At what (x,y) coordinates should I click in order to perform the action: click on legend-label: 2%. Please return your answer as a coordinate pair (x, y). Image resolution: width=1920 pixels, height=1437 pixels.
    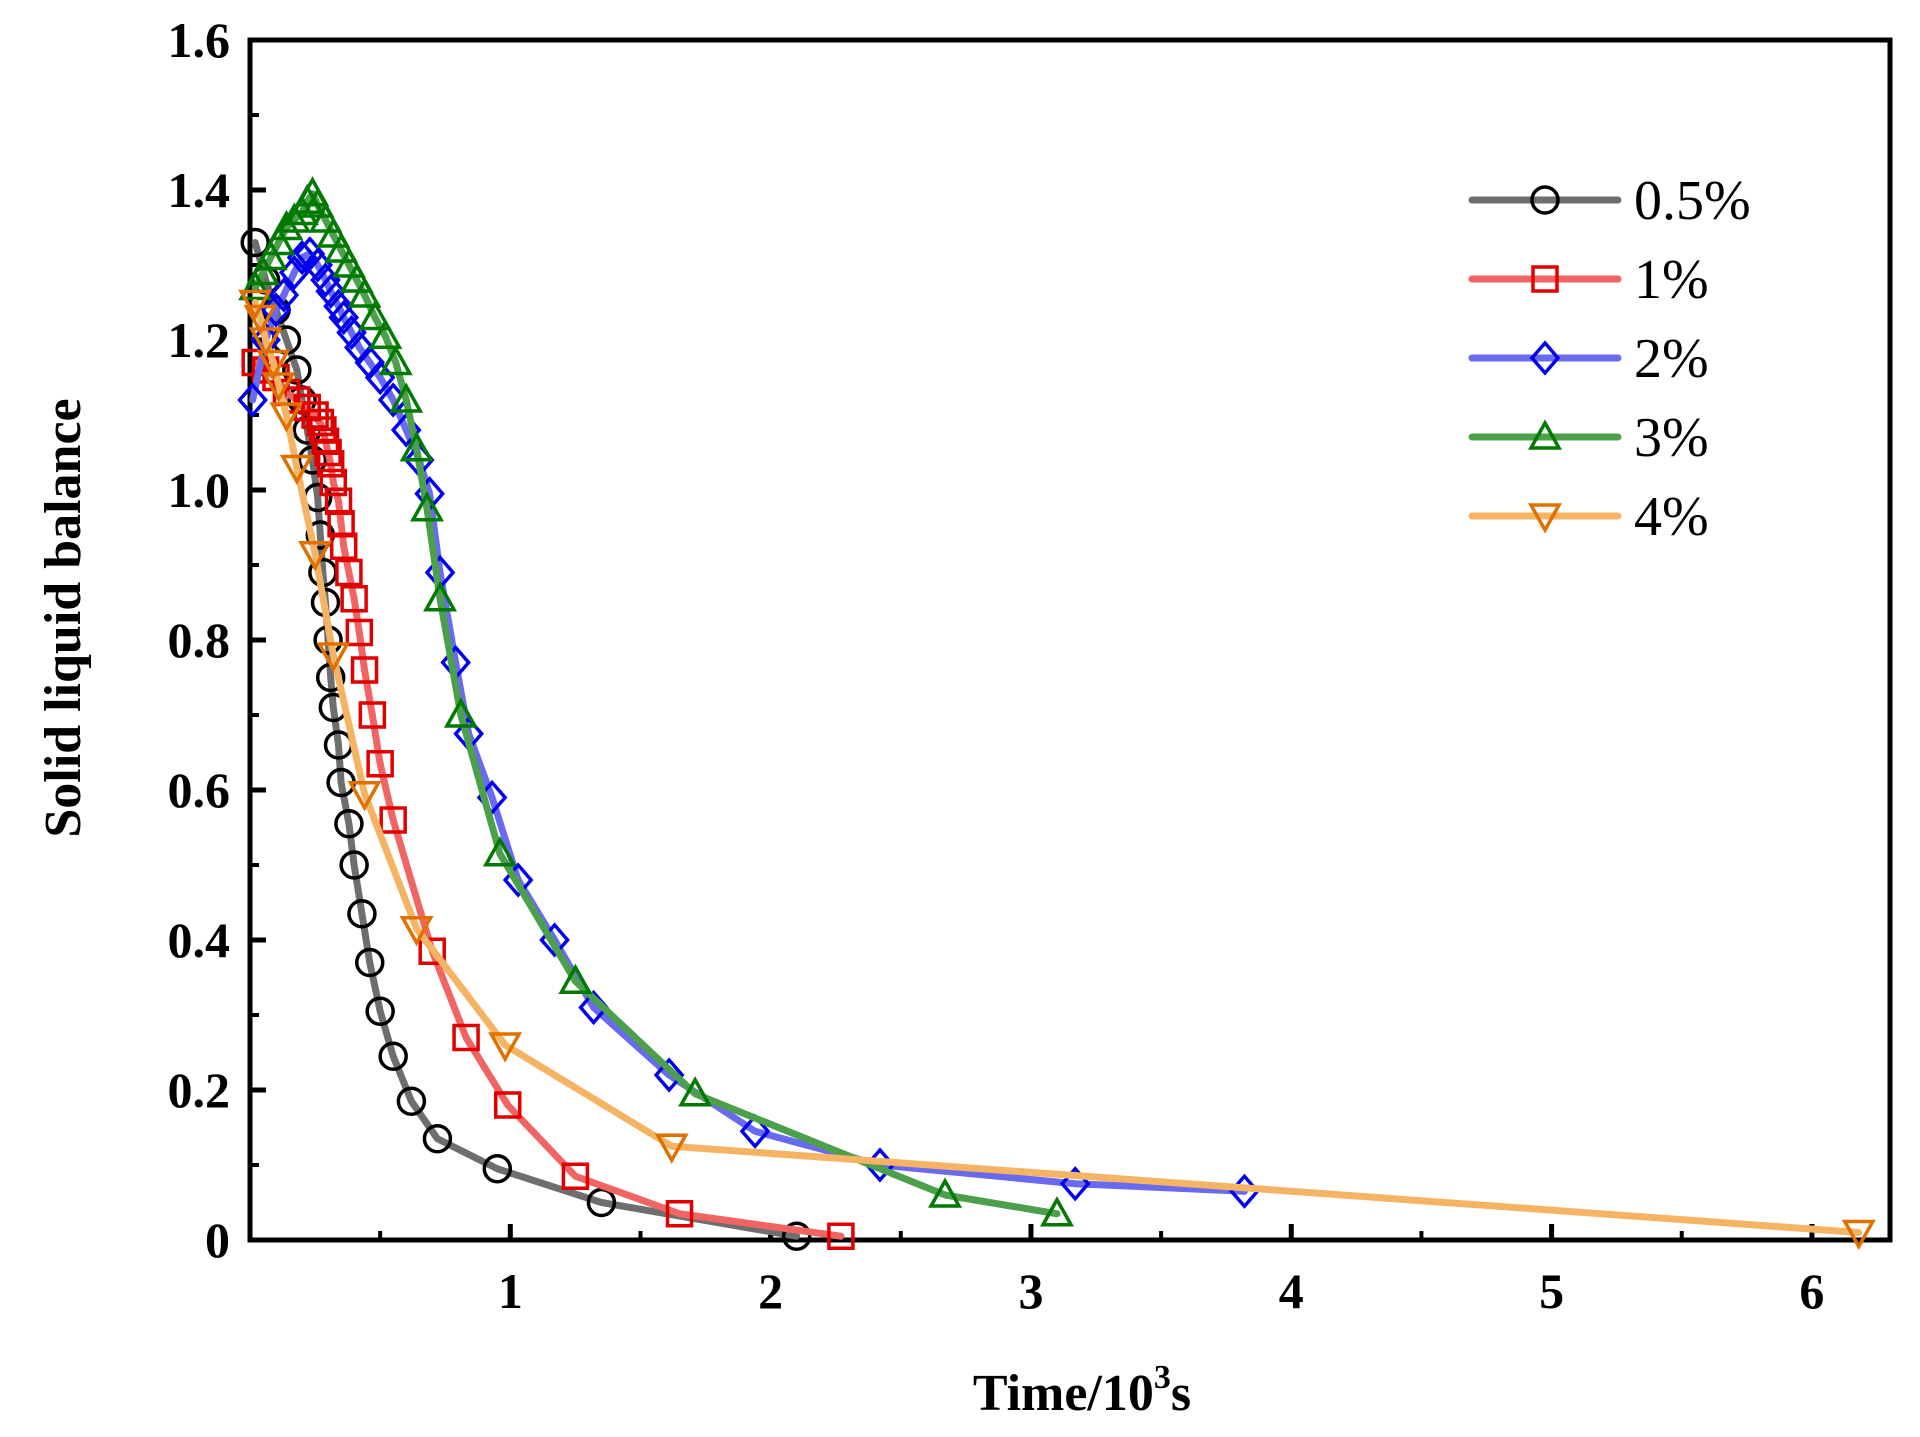
    Looking at the image, I should click on (1671, 359).